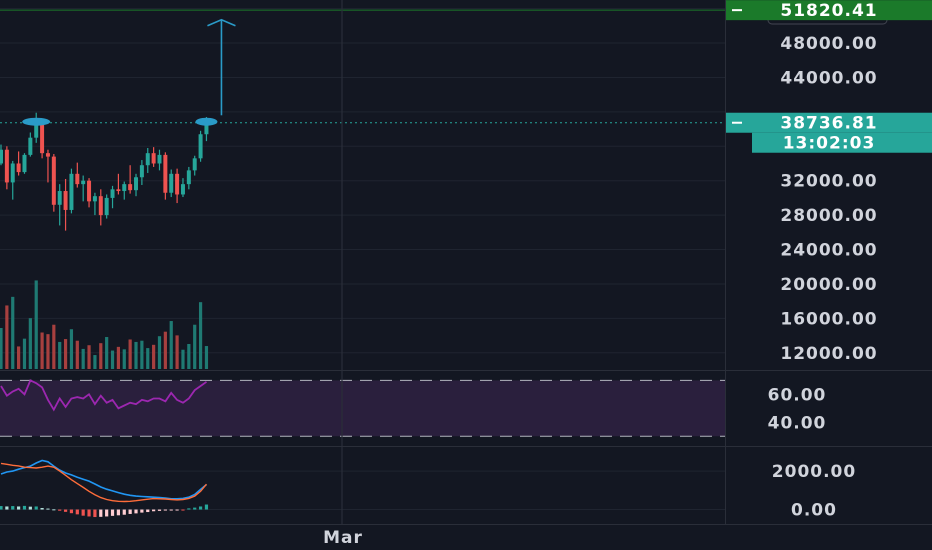 The height and width of the screenshot is (550, 932). What do you see at coordinates (814, 472) in the screenshot?
I see `macd-tick-label: 2000.00` at bounding box center [814, 472].